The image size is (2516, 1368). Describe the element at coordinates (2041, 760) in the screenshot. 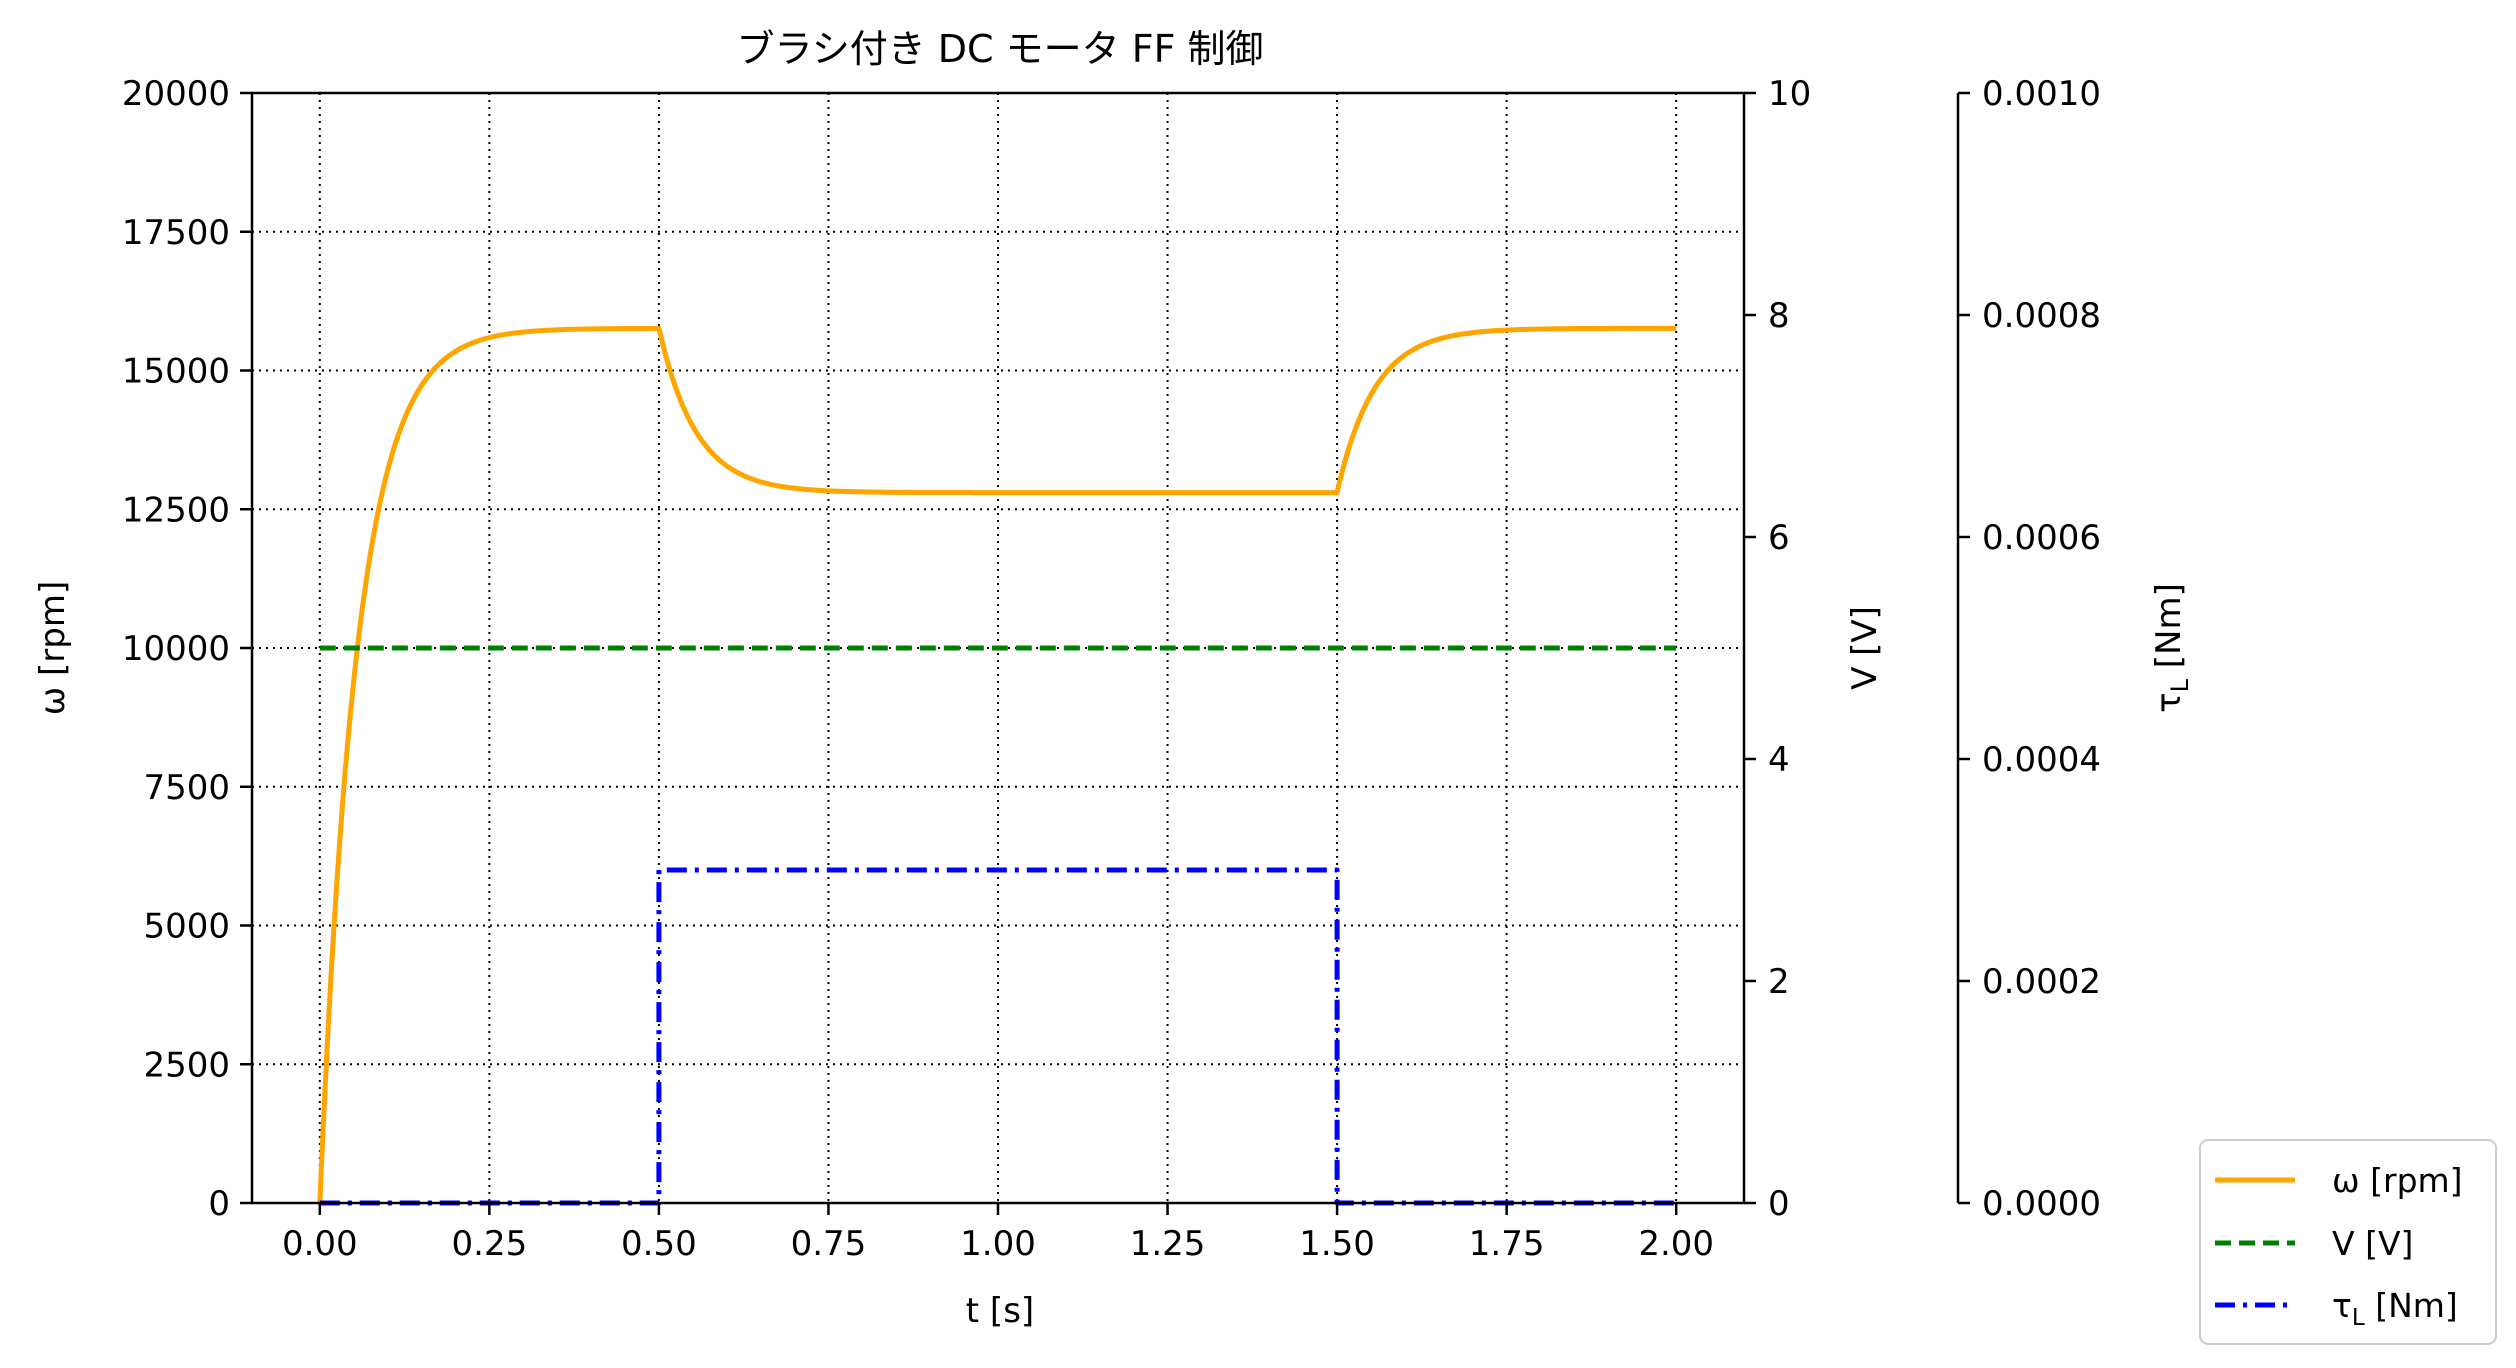

I see `y-tick-label-torque: 0.0004` at that location.